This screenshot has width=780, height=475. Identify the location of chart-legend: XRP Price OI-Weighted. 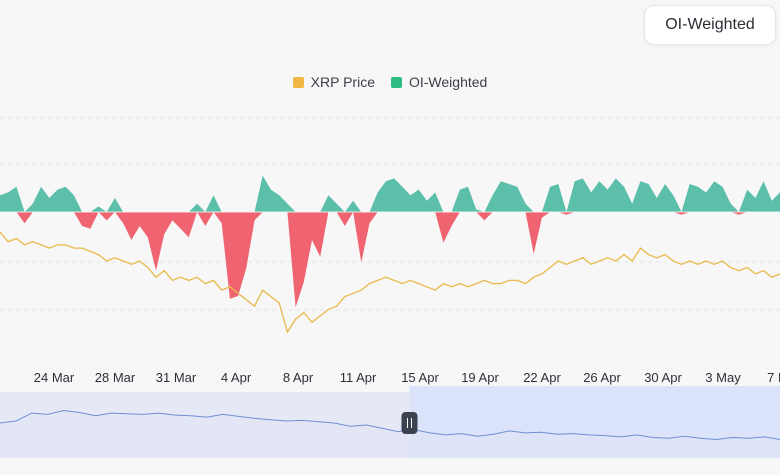
(390, 82).